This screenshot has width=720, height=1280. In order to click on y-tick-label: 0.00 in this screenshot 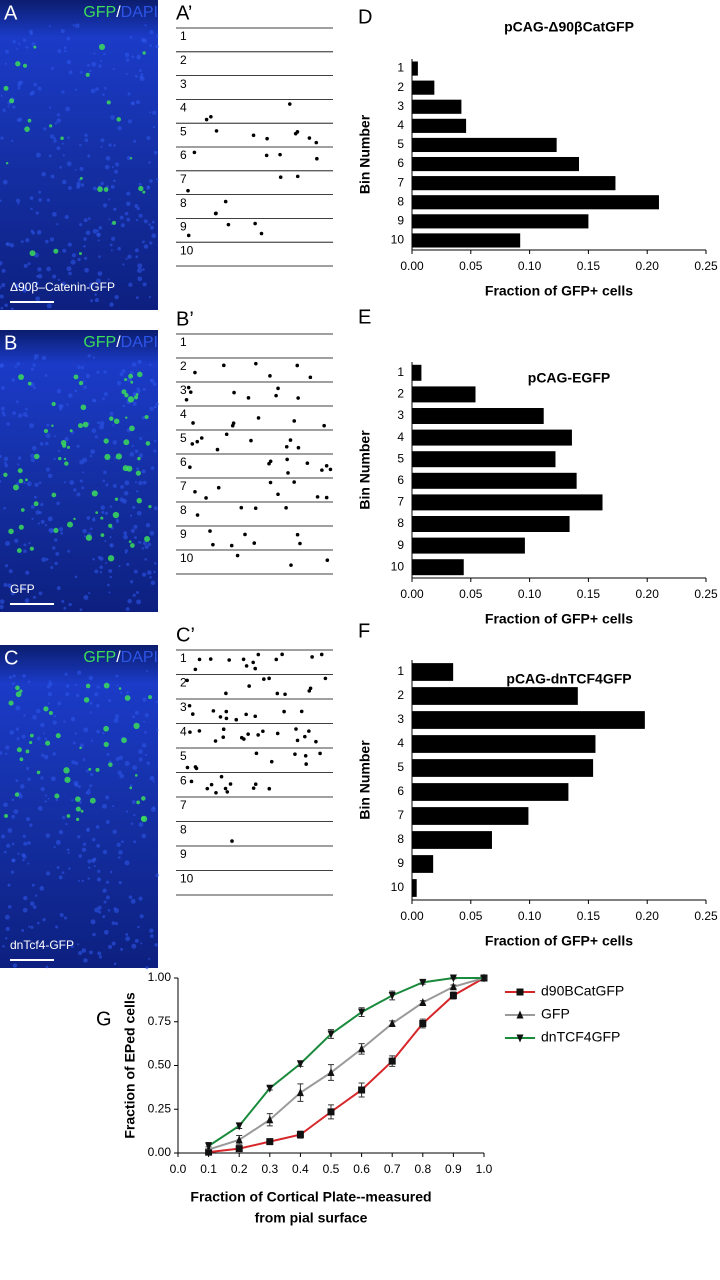, I will do `click(160, 1152)`.